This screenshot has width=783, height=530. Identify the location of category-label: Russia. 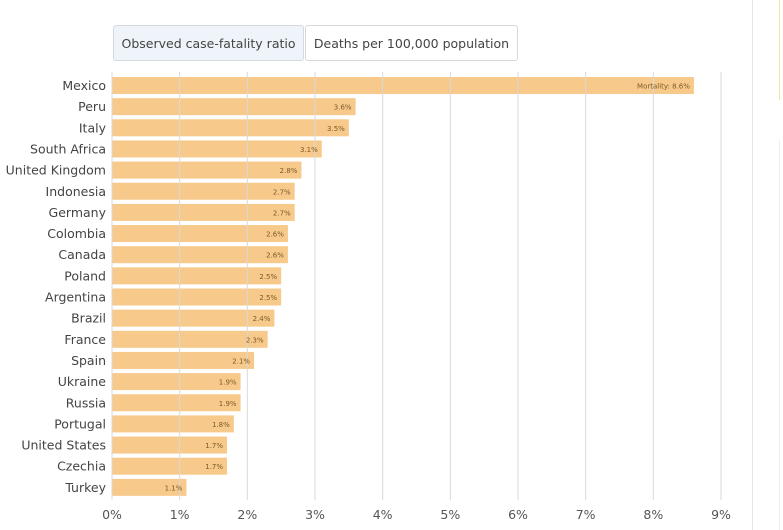
(86, 402).